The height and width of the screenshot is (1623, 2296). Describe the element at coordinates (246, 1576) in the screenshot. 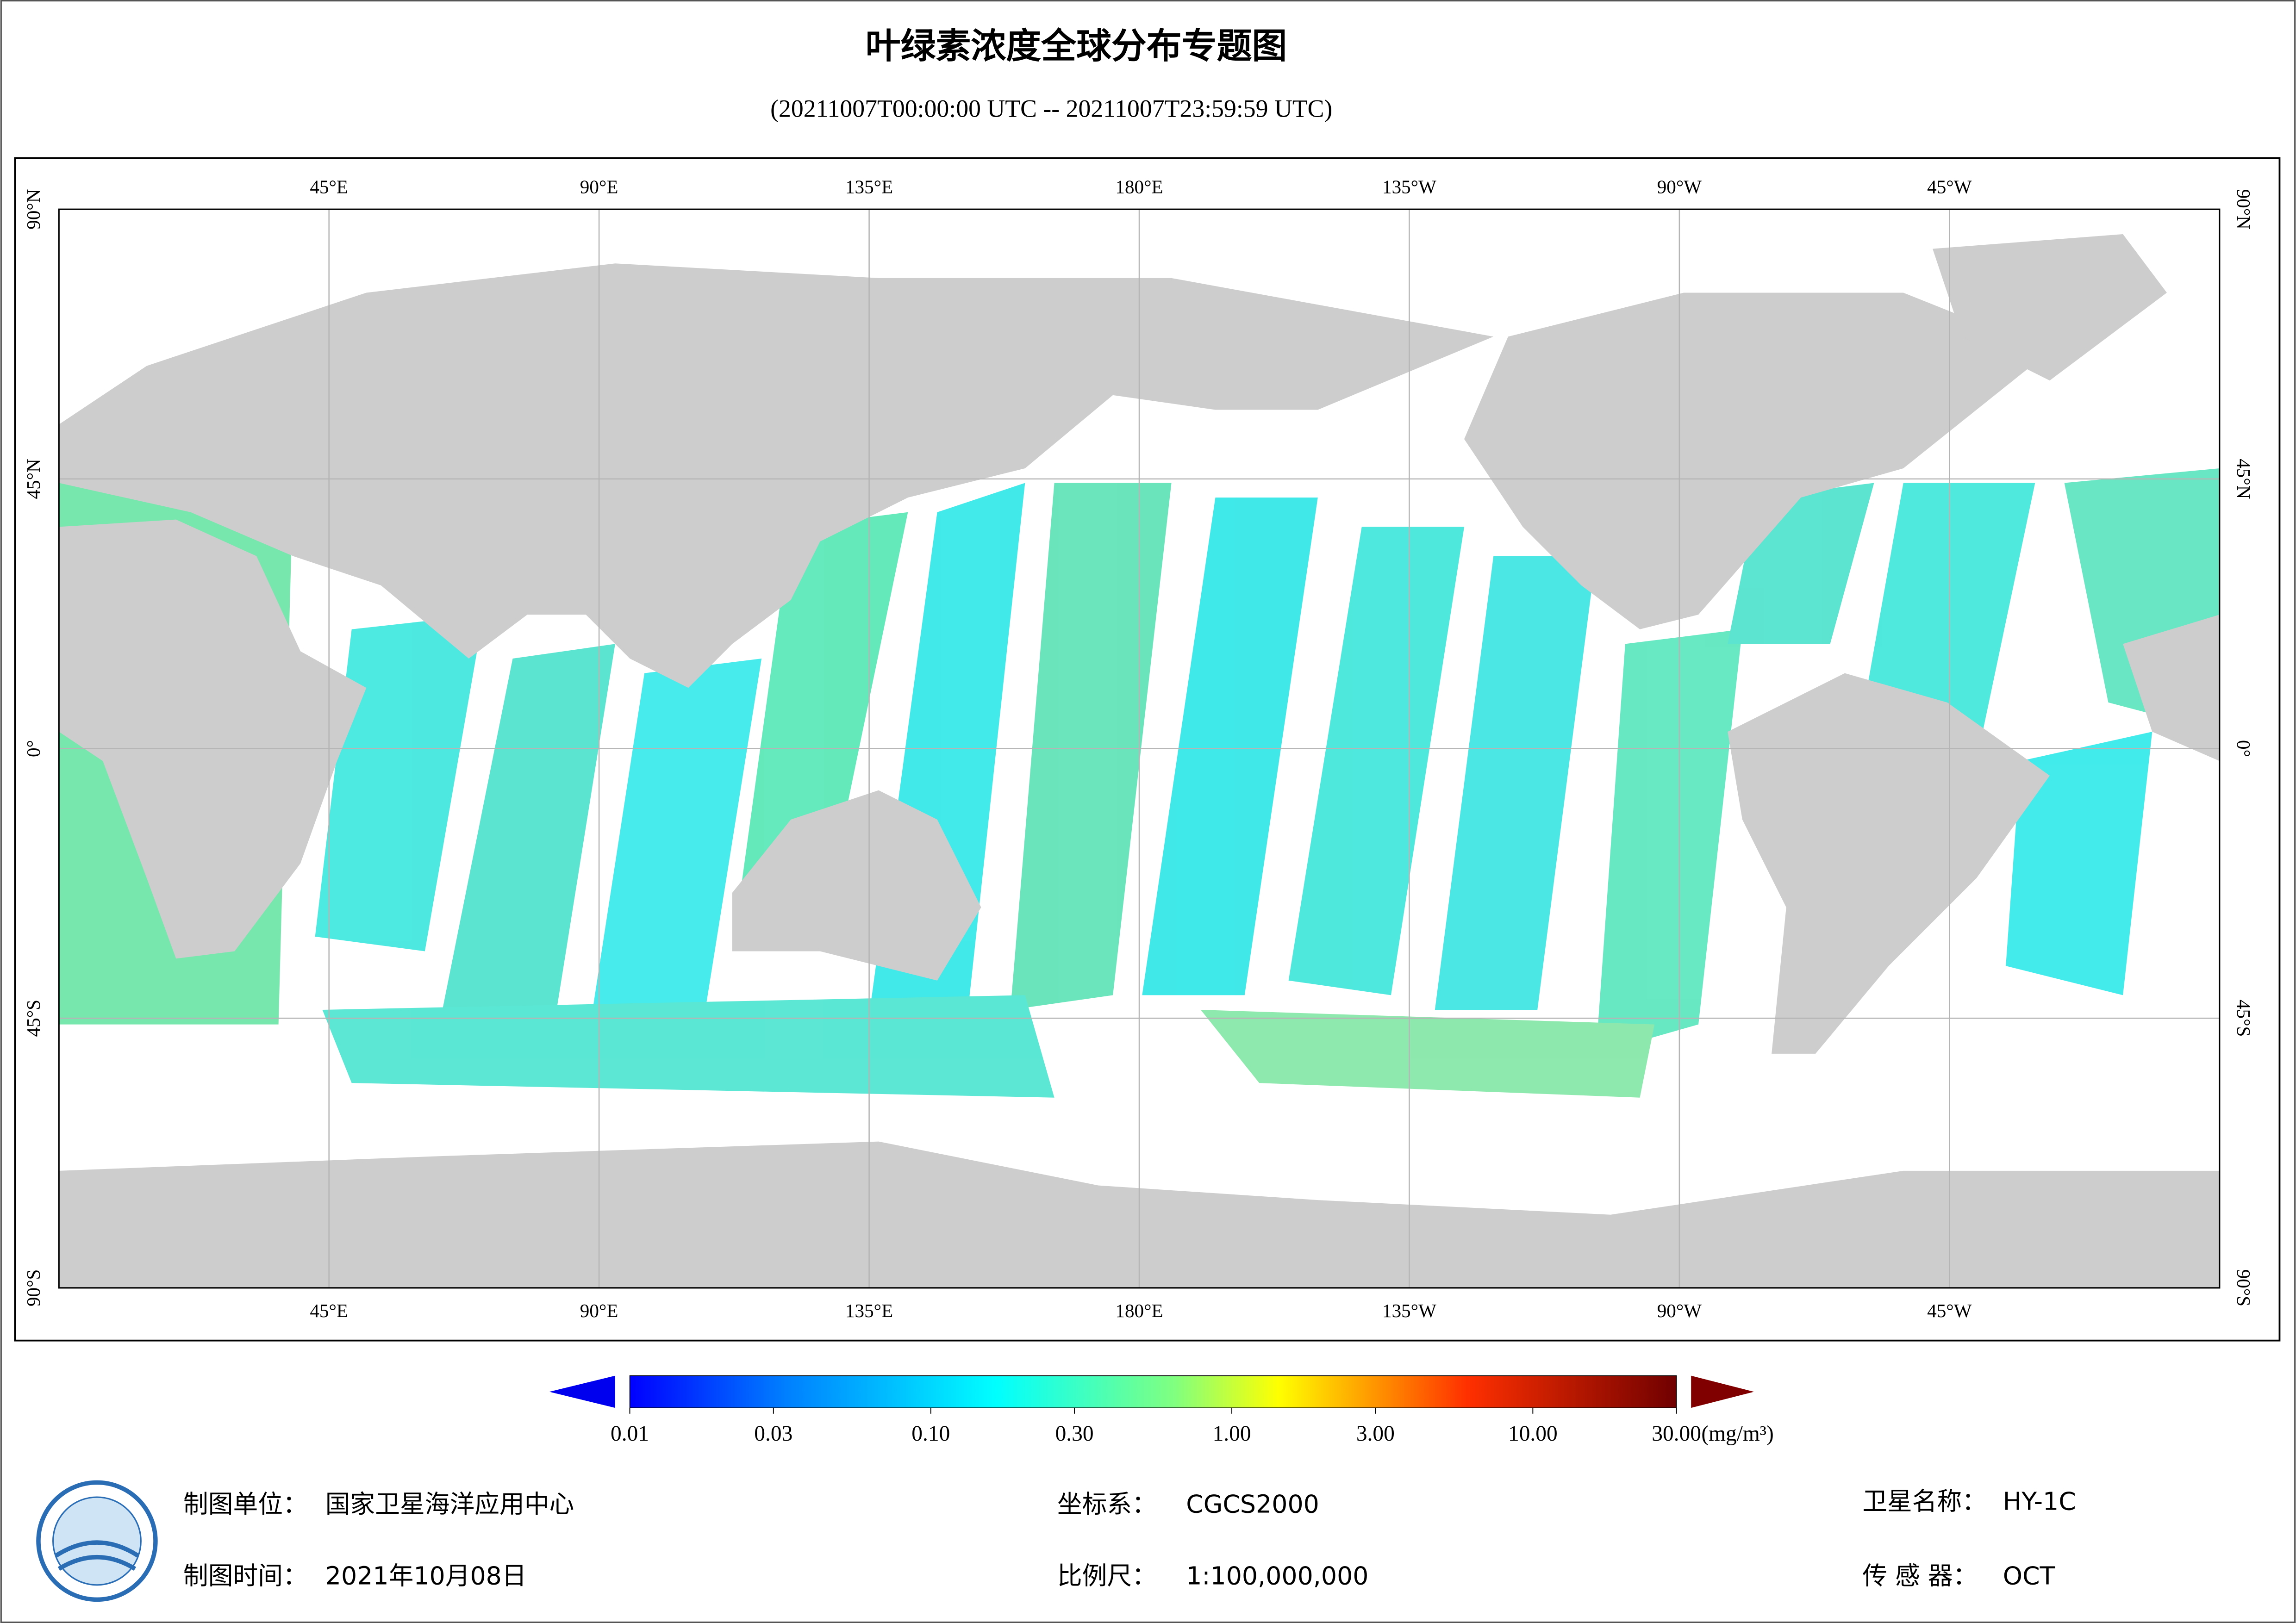

I see `footer-label: 制图时间：` at that location.